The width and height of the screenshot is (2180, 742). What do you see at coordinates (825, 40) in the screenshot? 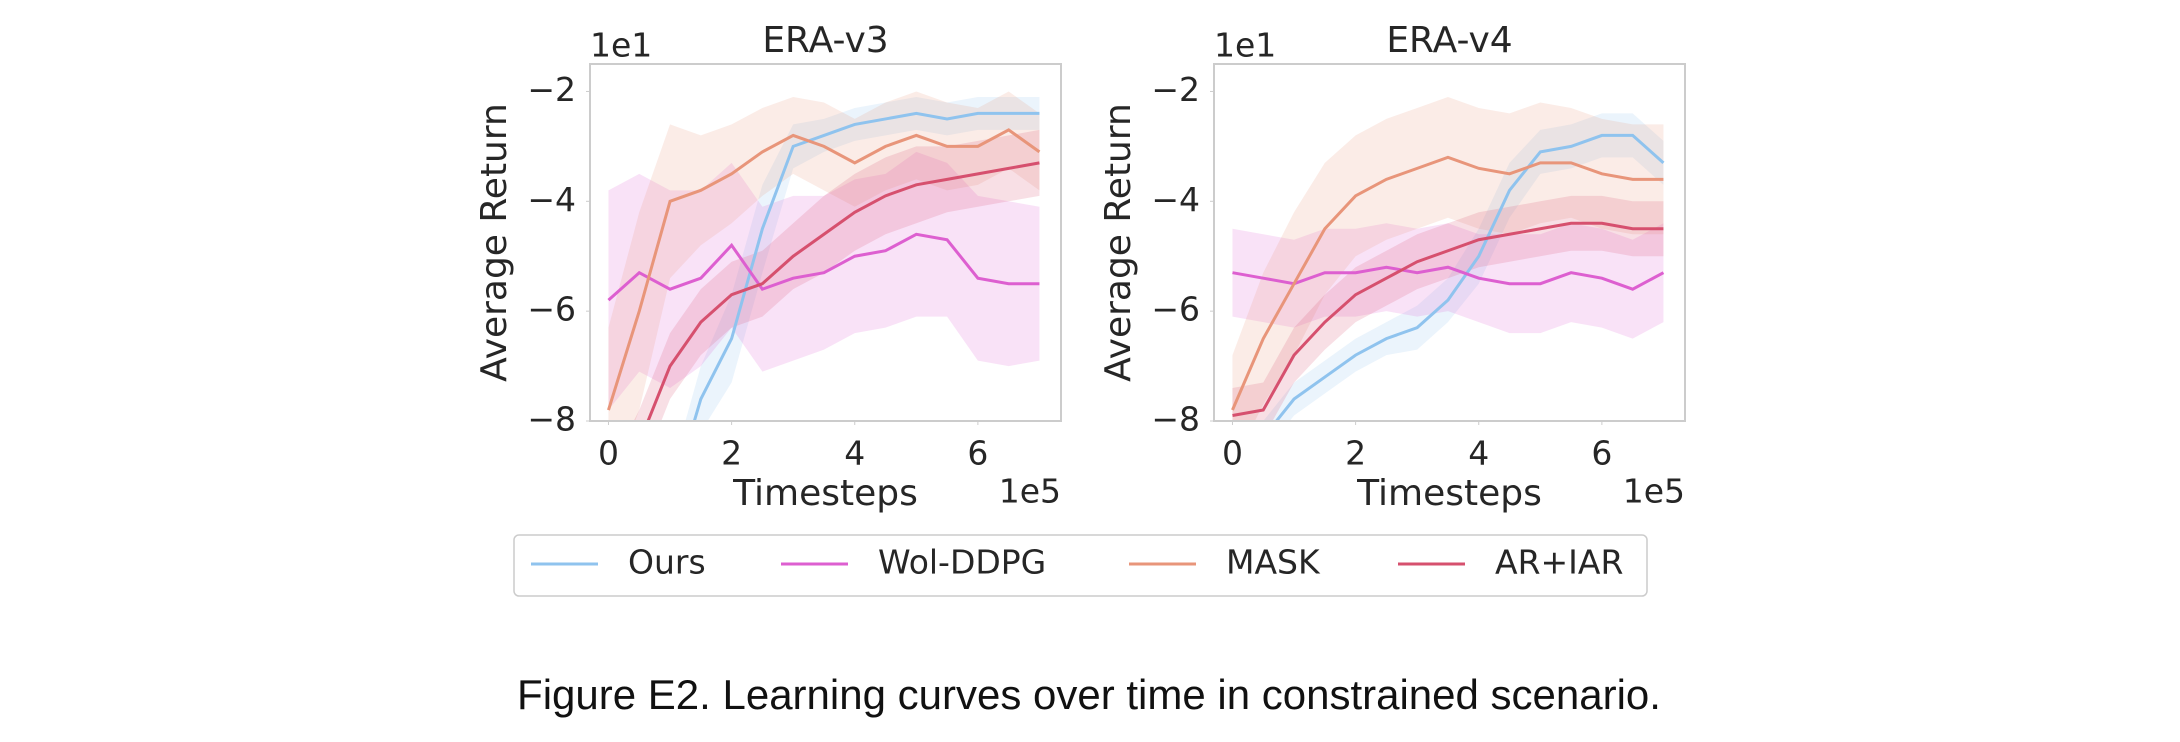
I see `chart-title: ERA-v3` at bounding box center [825, 40].